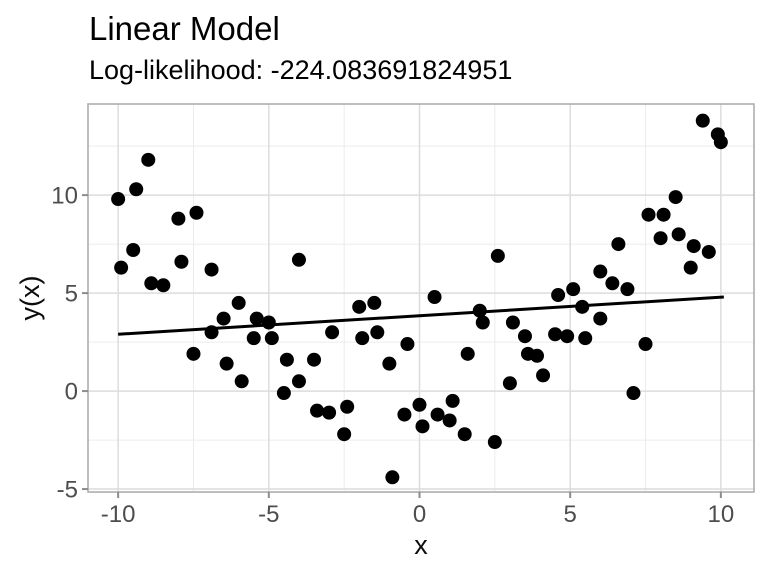 This screenshot has height=576, width=768. Describe the element at coordinates (118, 514) in the screenshot. I see `x-tick-label: -10` at that location.